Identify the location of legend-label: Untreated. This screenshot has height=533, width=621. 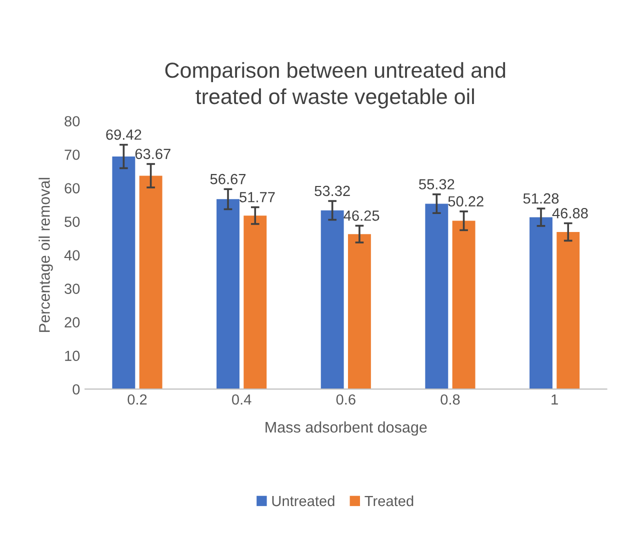
(303, 500).